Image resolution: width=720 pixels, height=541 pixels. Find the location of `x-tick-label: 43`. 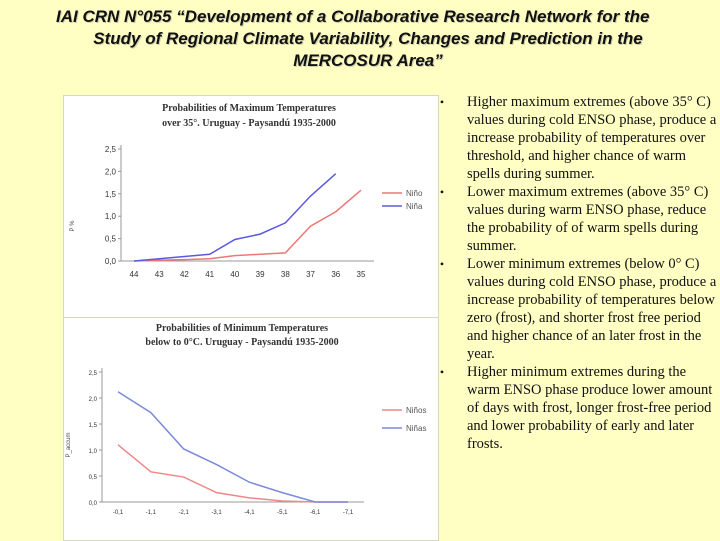

x-tick-label: 43 is located at coordinates (159, 274).